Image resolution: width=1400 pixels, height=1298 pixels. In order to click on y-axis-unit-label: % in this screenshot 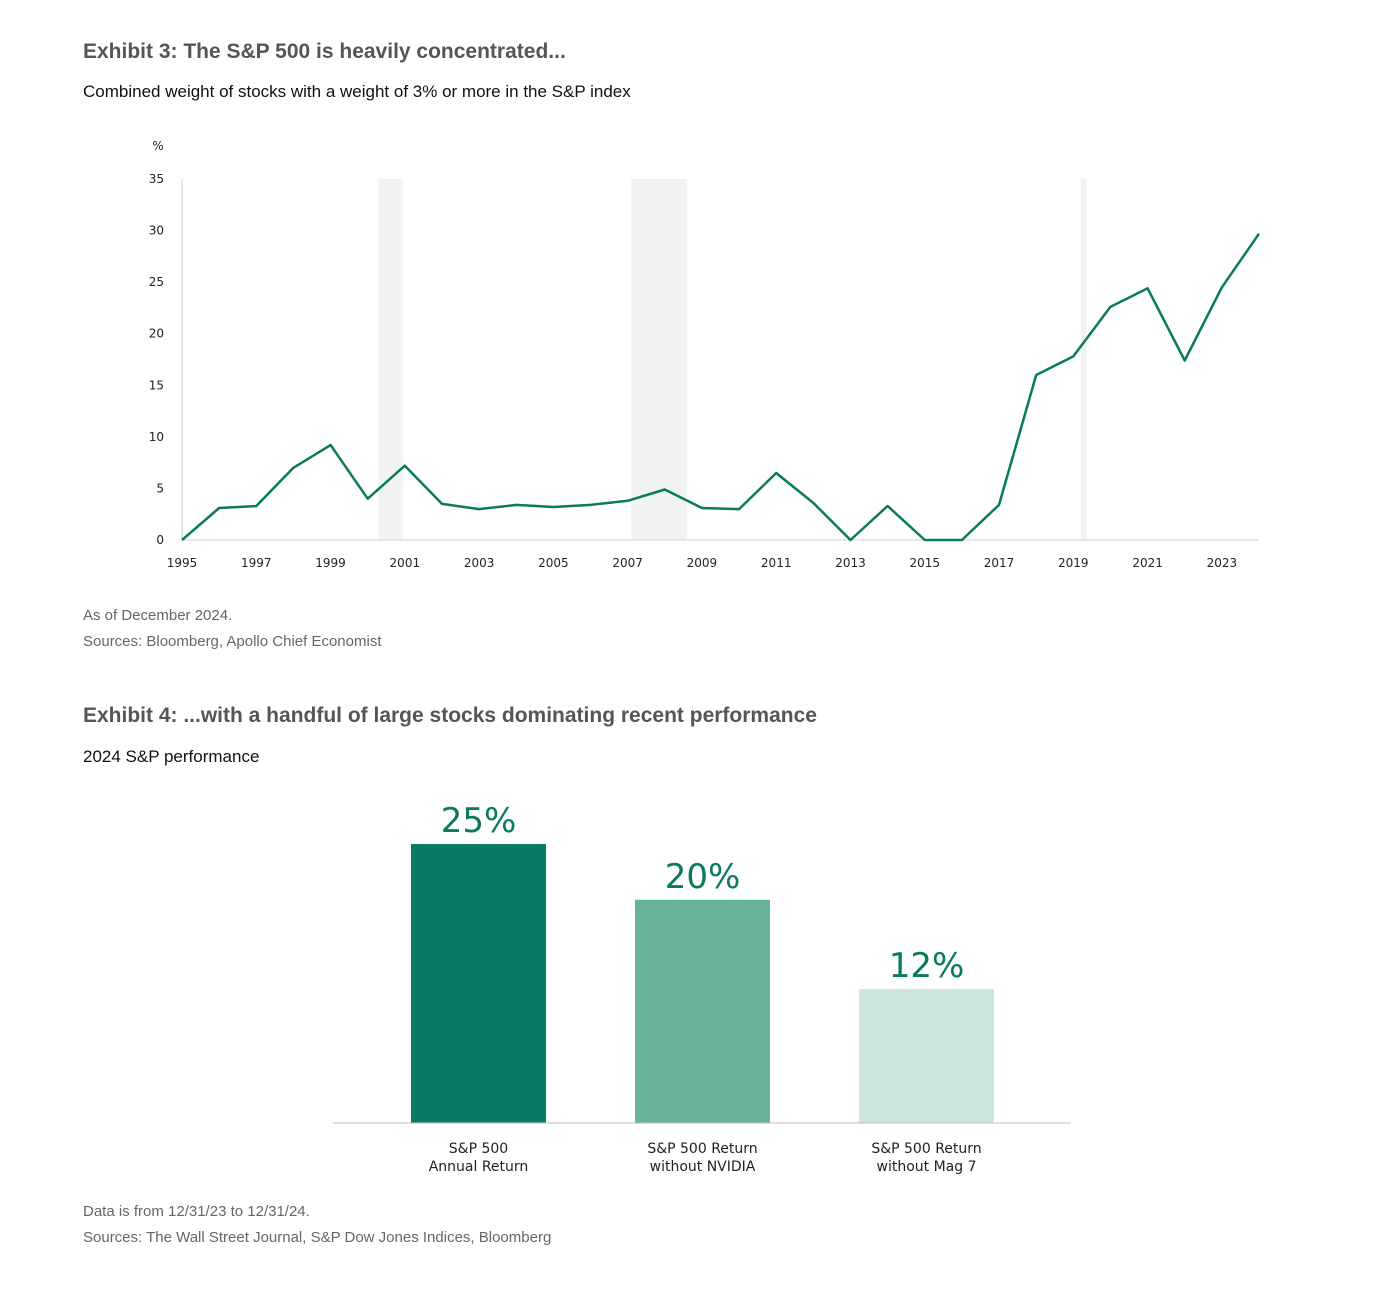, I will do `click(157, 146)`.